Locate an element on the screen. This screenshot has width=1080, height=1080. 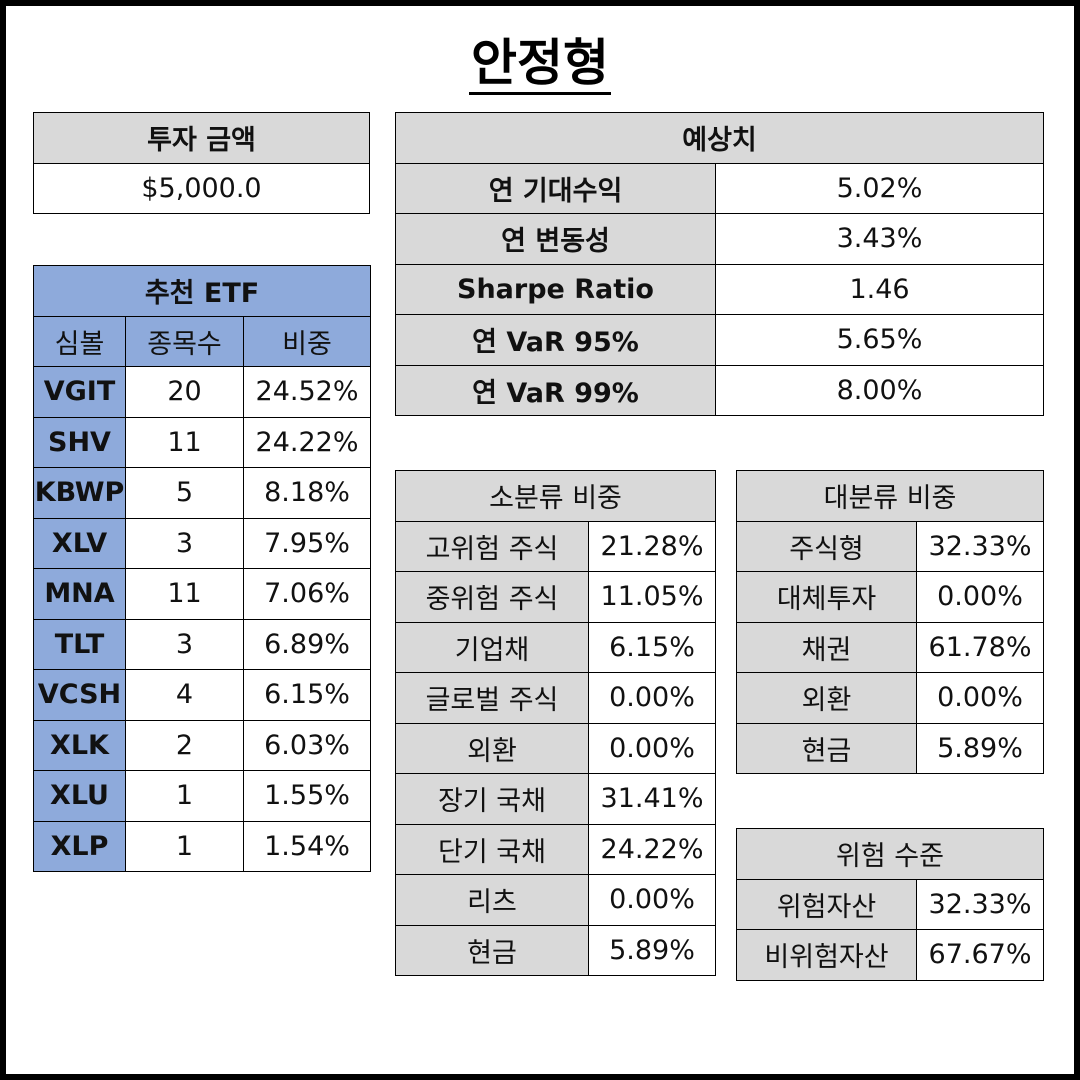
table-row: VGIT 20 24.52% is located at coordinates (202, 392).